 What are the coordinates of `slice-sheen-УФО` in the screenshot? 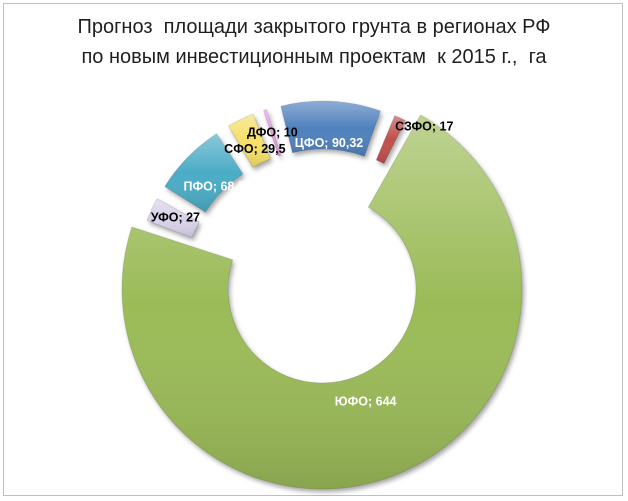 It's located at (173, 218).